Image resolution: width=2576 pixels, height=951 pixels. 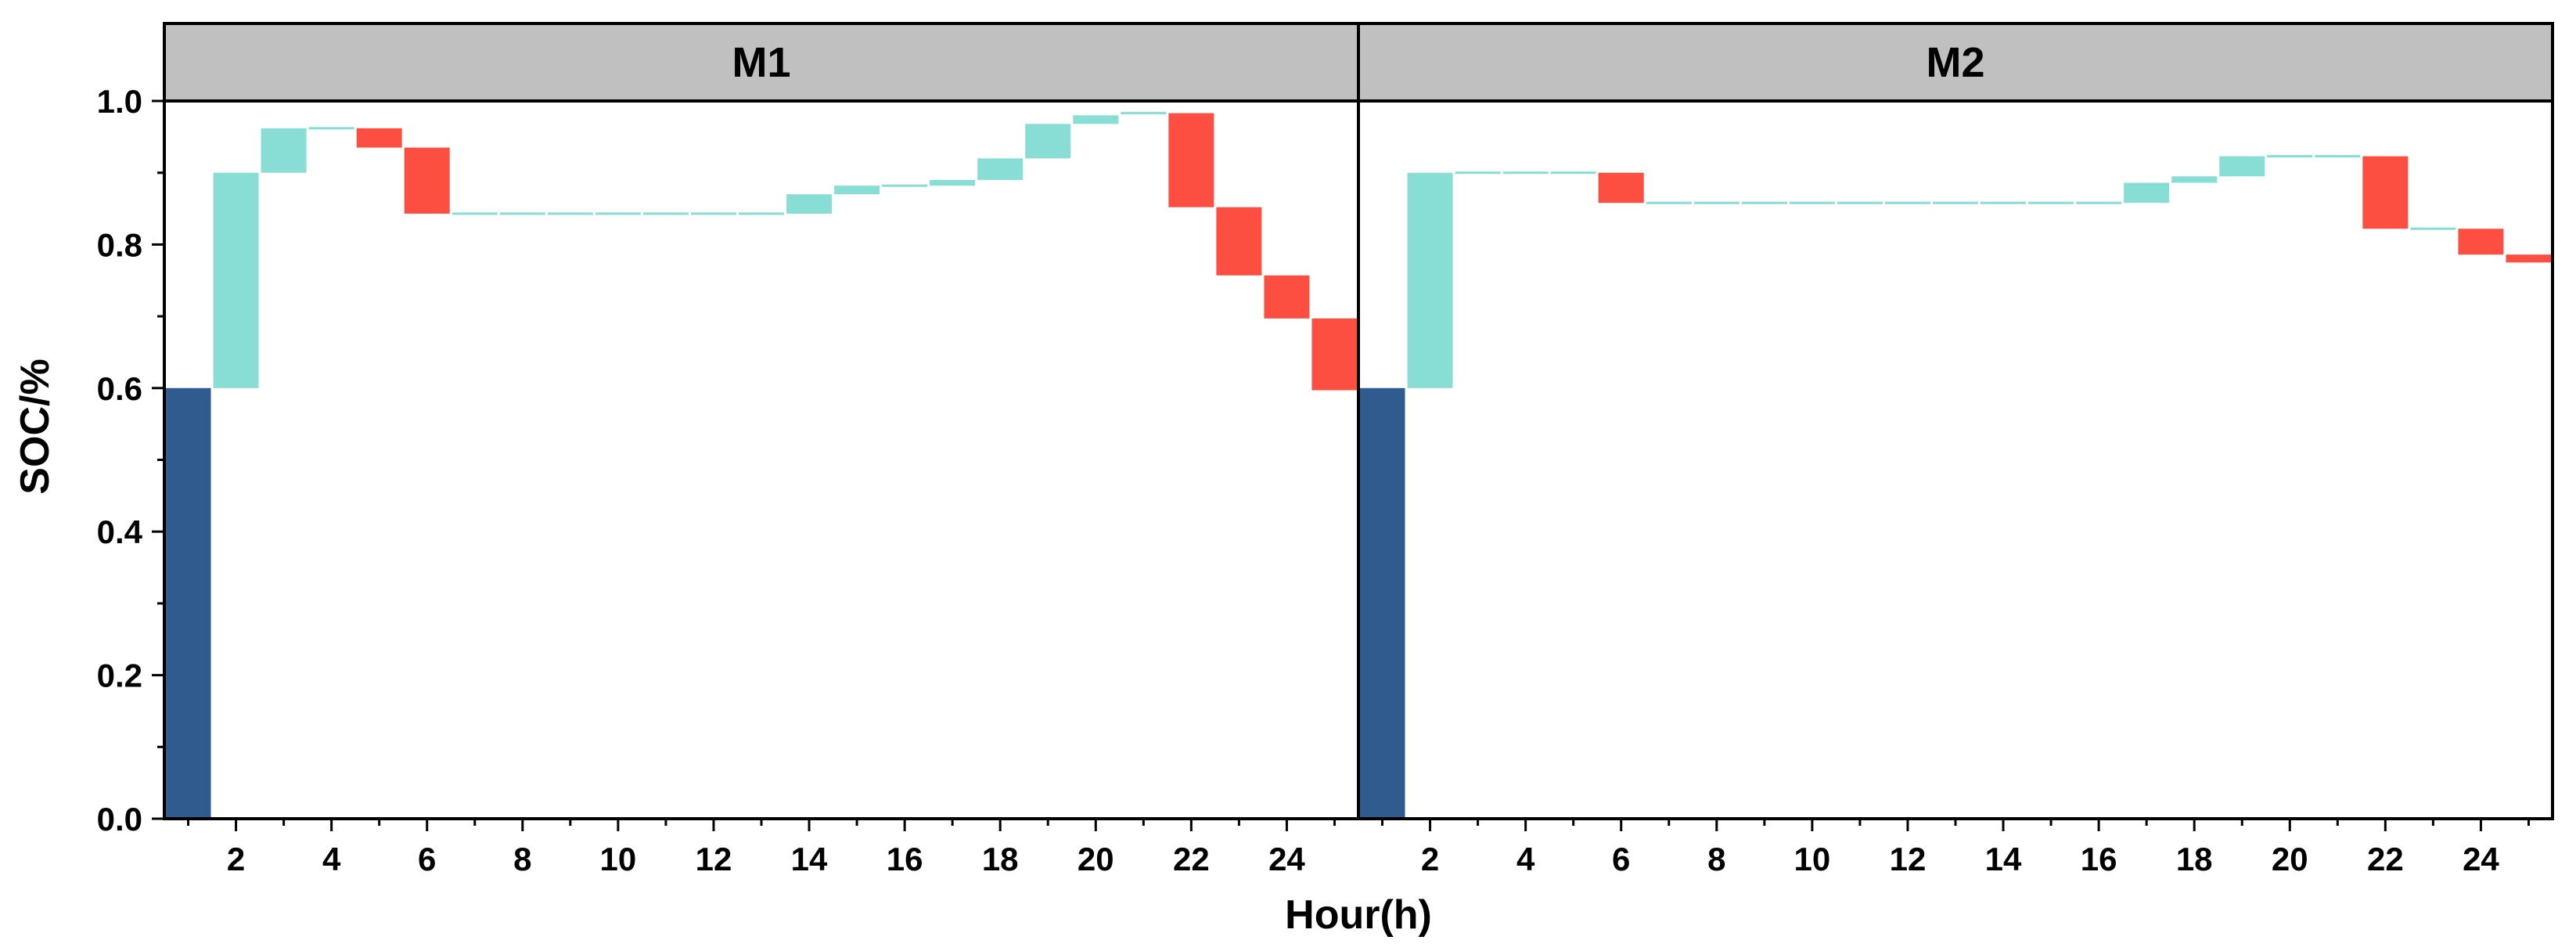 I want to click on x-axis-label: Hour(h), so click(x=1358, y=915).